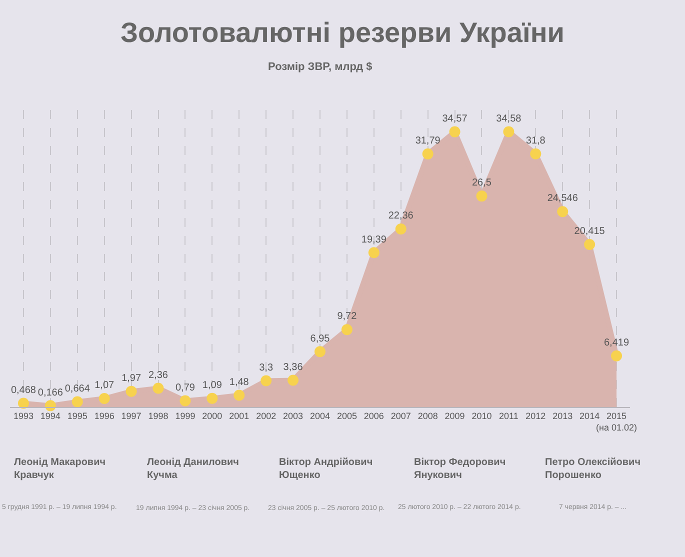 The width and height of the screenshot is (685, 557). I want to click on x-tick-label: 2004, so click(320, 415).